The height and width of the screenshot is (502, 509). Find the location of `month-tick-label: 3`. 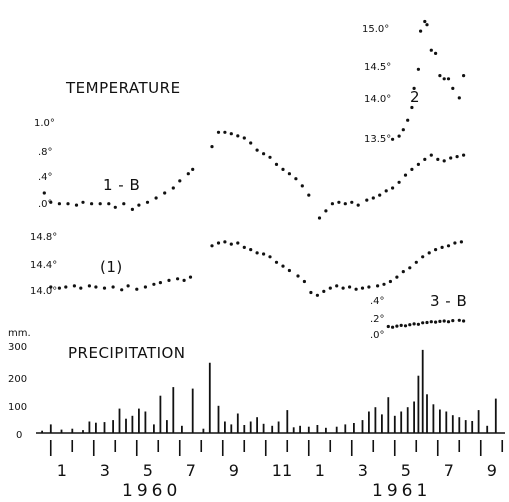

month-tick-label: 3 is located at coordinates (363, 470).